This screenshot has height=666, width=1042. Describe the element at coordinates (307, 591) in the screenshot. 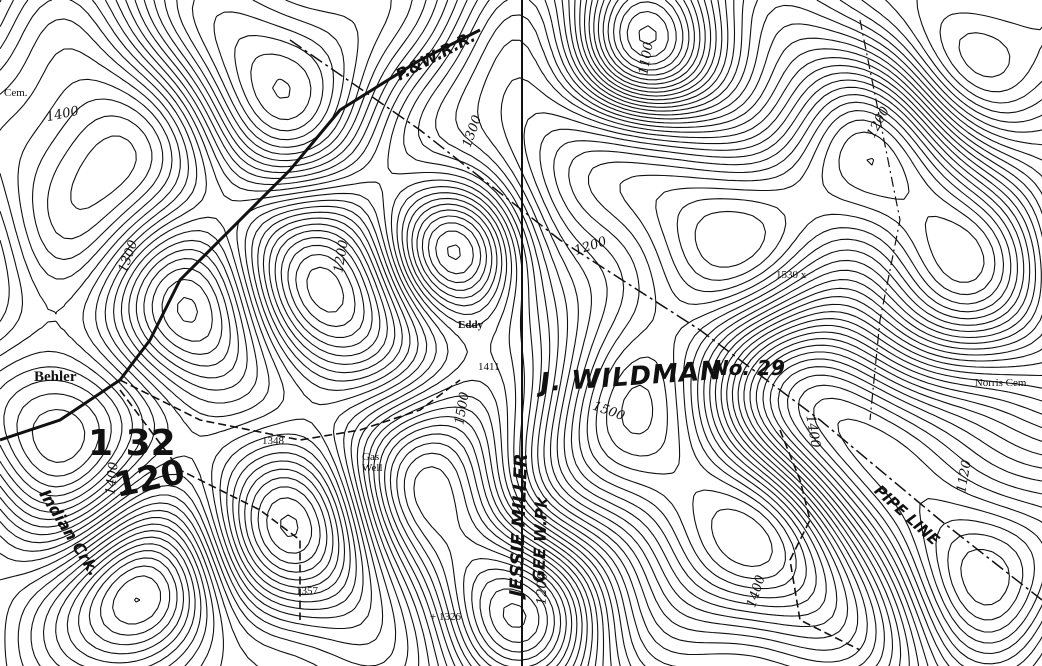

I see `spot-height: 1357` at that location.